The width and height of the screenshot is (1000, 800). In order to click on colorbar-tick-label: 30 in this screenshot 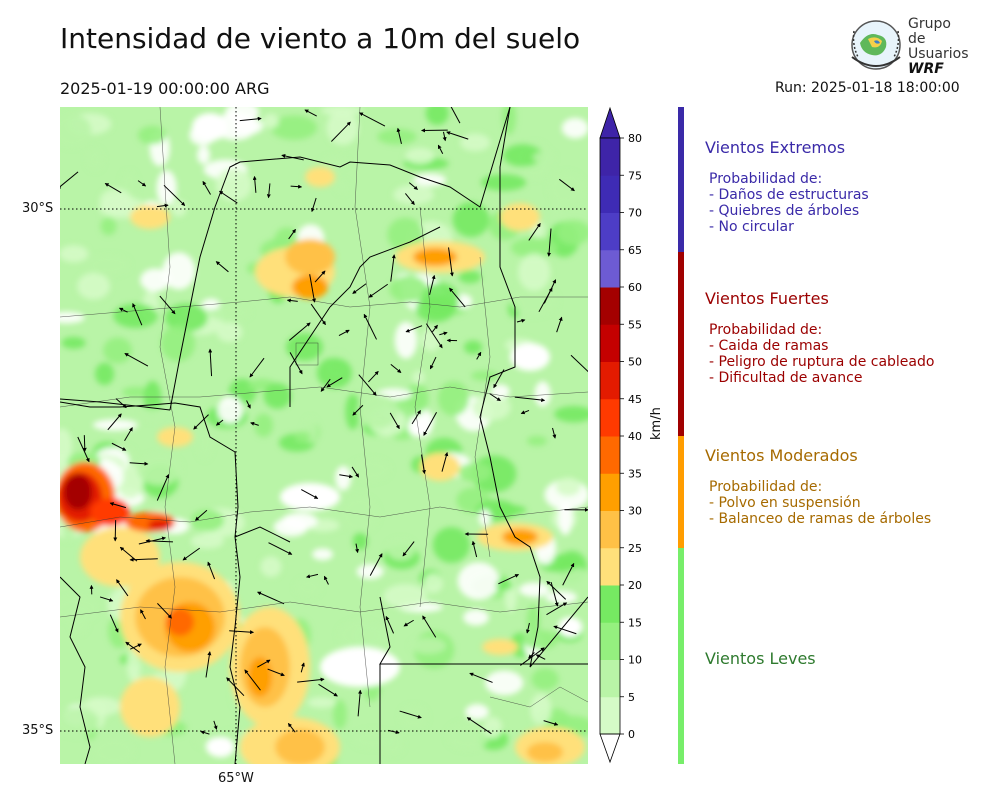, I will do `click(635, 511)`.